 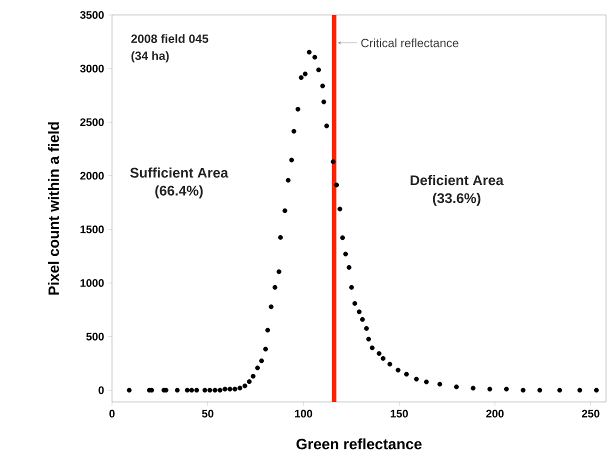 I want to click on y-tick-label: 3500, so click(x=92, y=15).